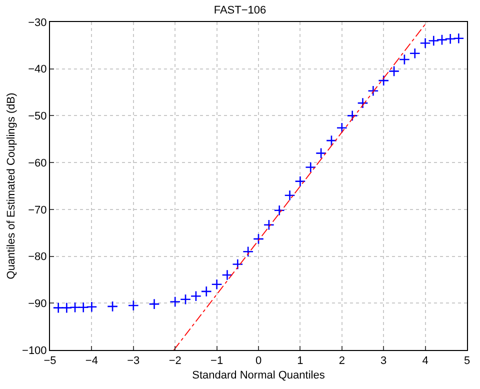  What do you see at coordinates (175, 361) in the screenshot?
I see `x-tick-label: −2` at bounding box center [175, 361].